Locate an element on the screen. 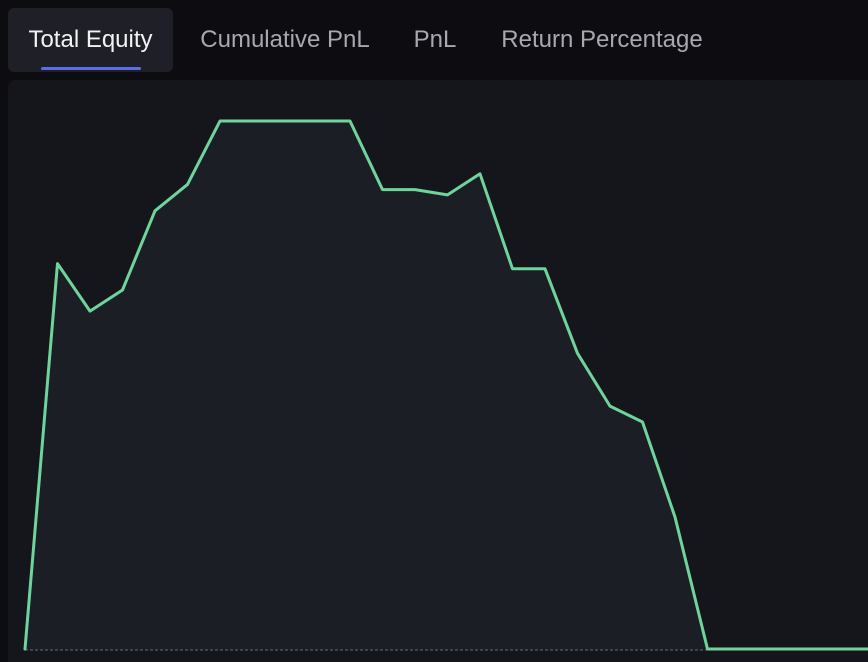 The height and width of the screenshot is (662, 868). tab-pnl: PnL is located at coordinates (435, 40).